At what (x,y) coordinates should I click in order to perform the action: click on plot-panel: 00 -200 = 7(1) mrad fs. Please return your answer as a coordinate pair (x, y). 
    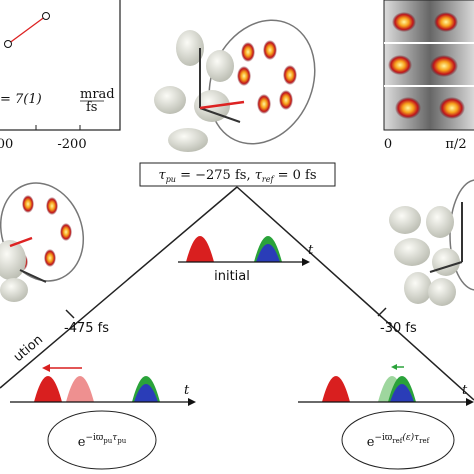
    Looking at the image, I should click on (60, 76).